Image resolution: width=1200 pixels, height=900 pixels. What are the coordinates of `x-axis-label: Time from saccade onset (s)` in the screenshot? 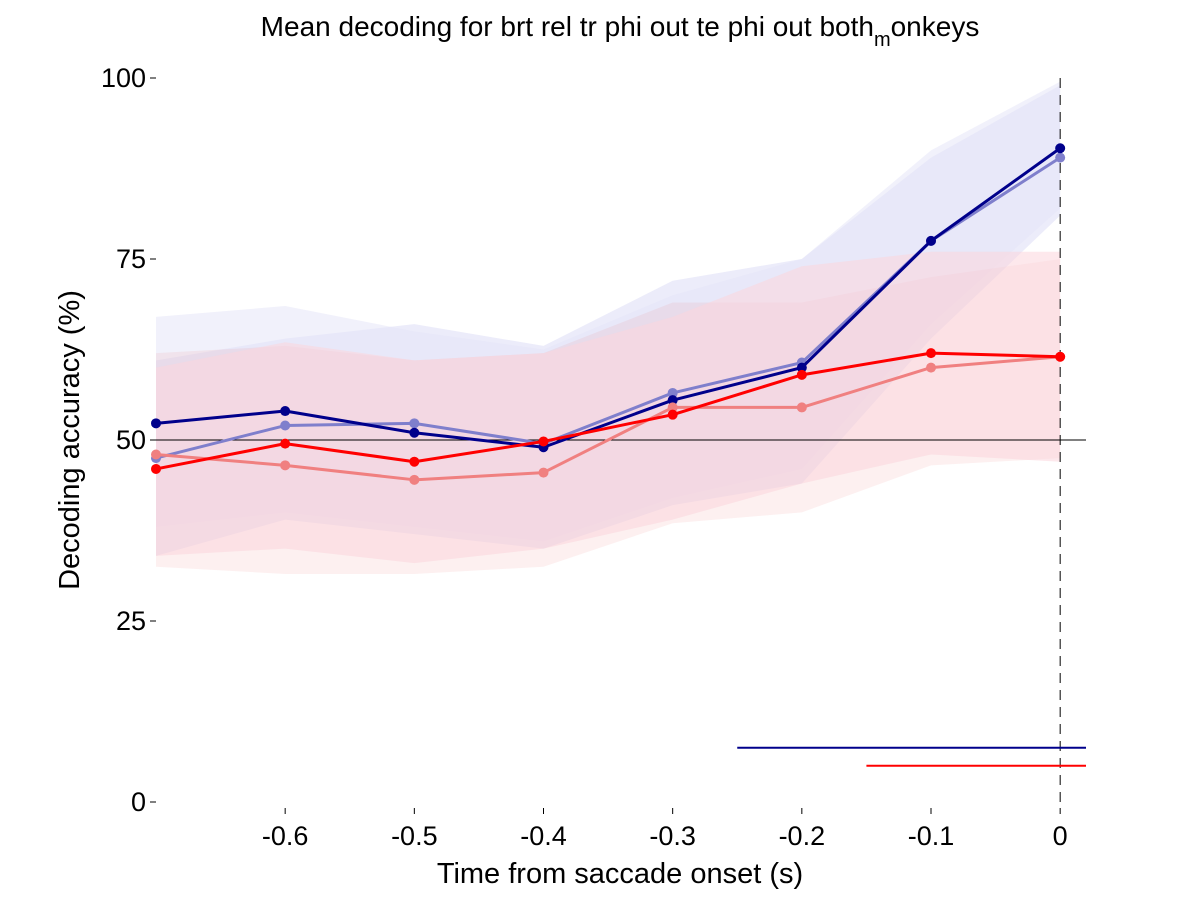 It's located at (620, 874).